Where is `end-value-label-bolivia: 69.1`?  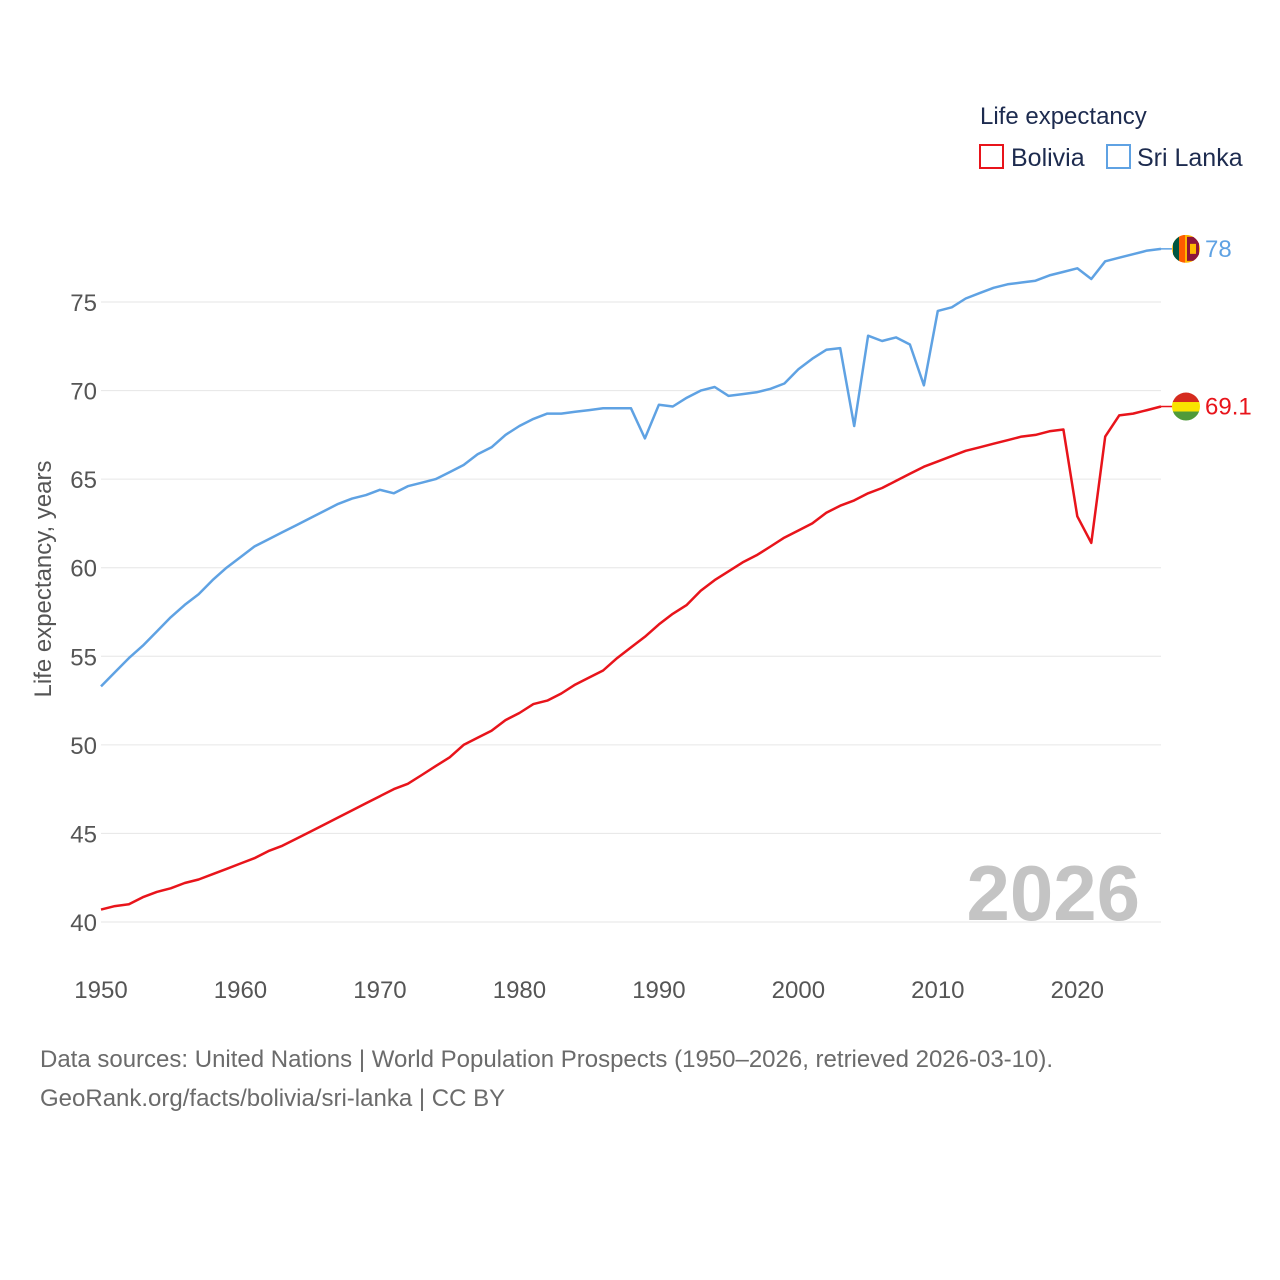
end-value-label-bolivia: 69.1 is located at coordinates (1228, 407).